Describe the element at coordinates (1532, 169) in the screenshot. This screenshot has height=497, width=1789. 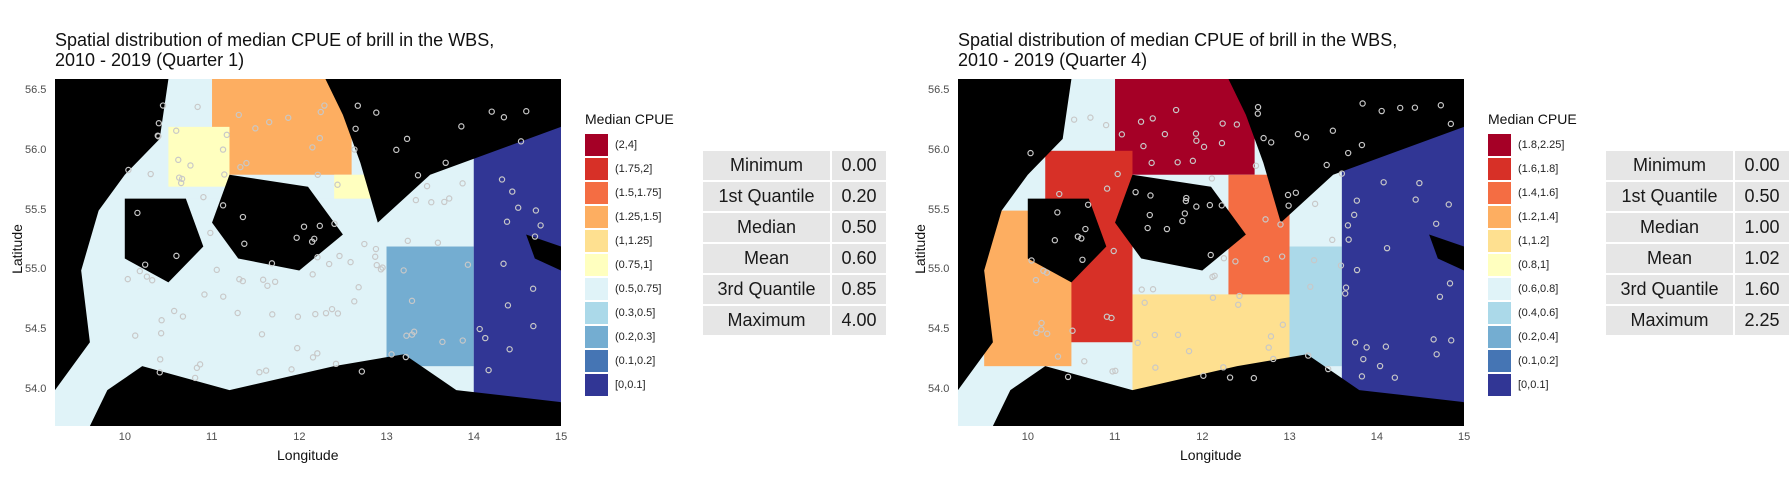
I see `legend-item: (1.6,1.8]` at that location.